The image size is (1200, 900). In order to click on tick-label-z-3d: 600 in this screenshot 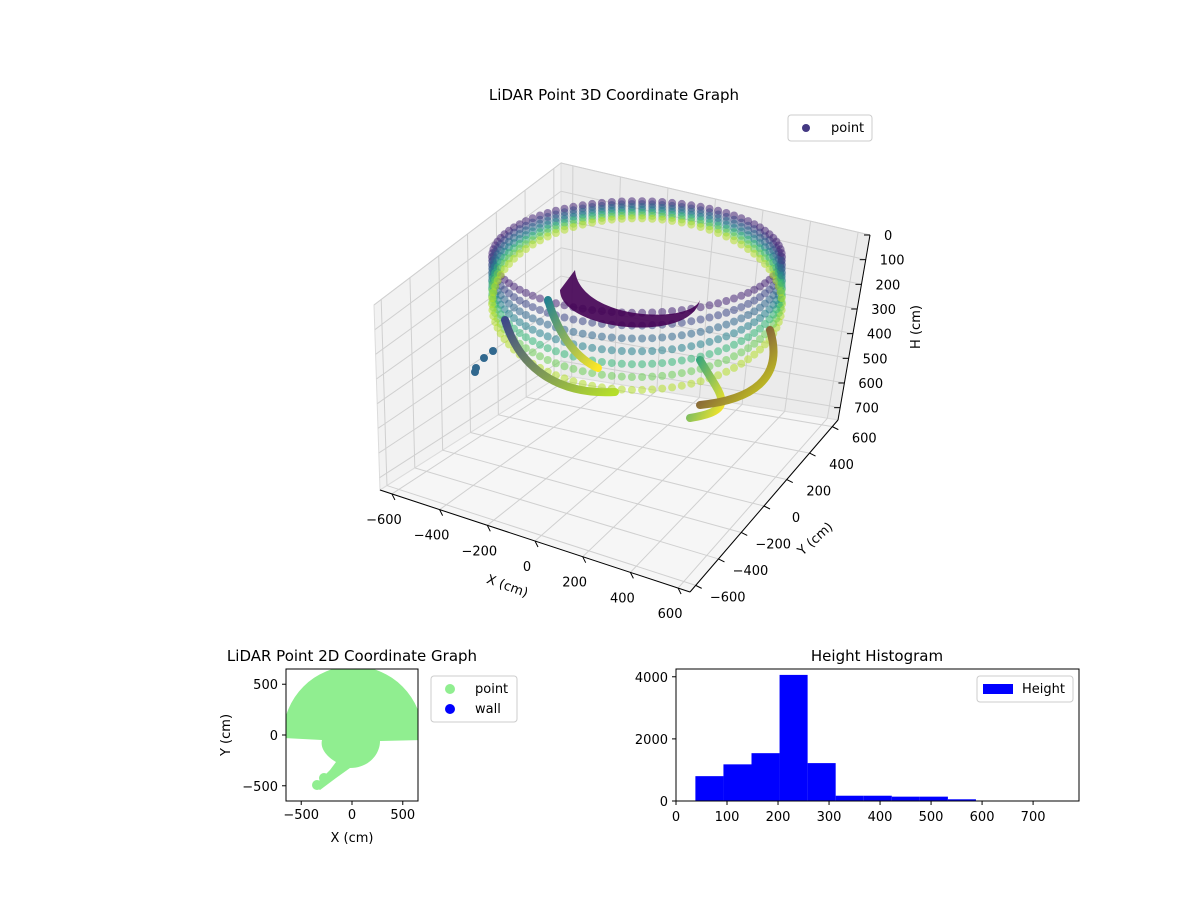, I will do `click(870, 384)`.